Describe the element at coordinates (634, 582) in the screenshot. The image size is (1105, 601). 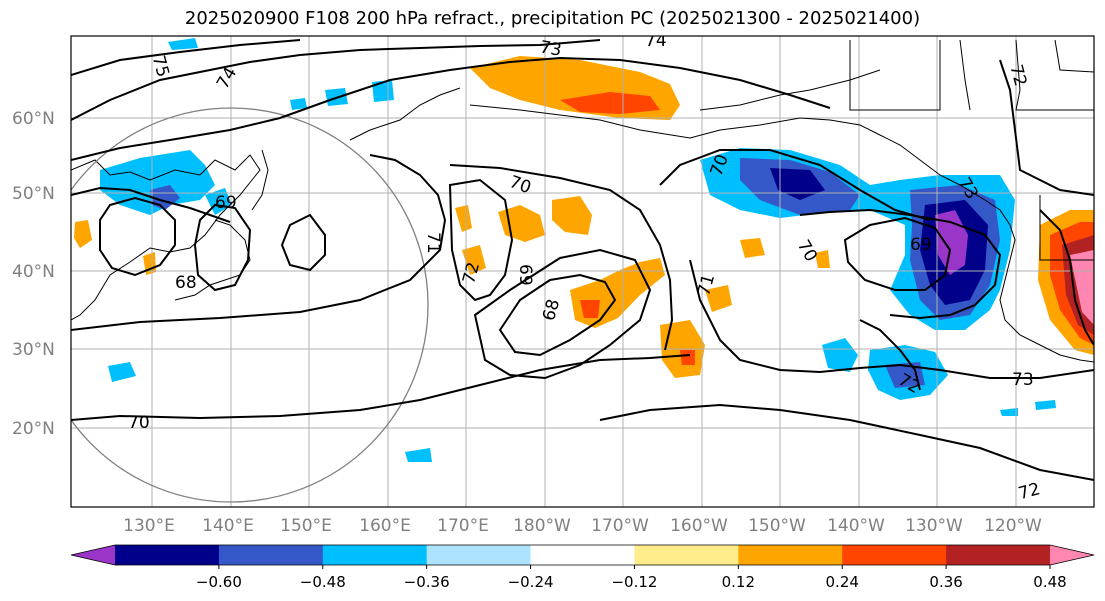
I see `colorbar-tick-label: −0.12` at that location.